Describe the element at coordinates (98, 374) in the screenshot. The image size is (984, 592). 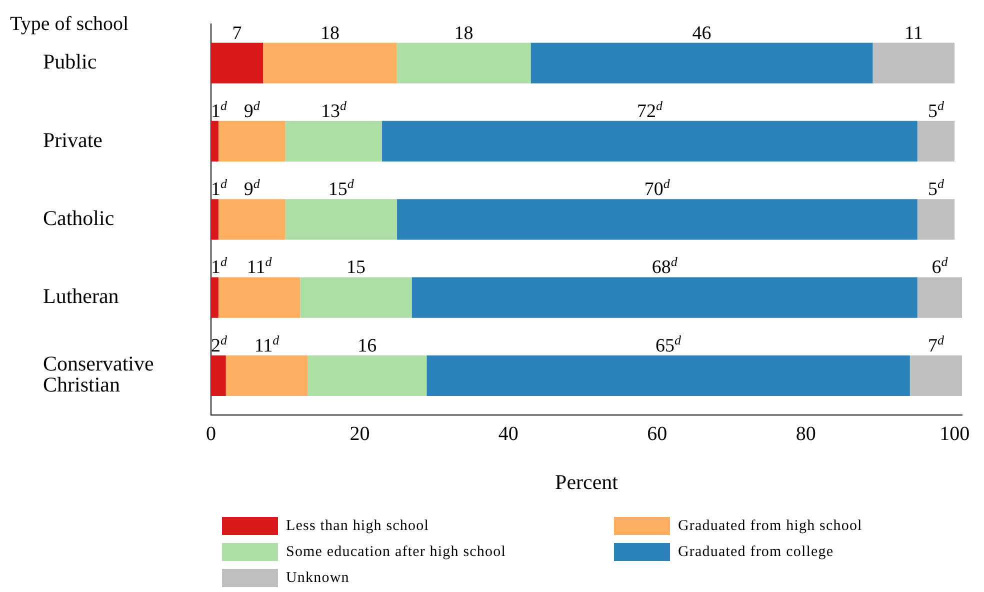
I see `y-tick-label: Conservative Christian` at that location.